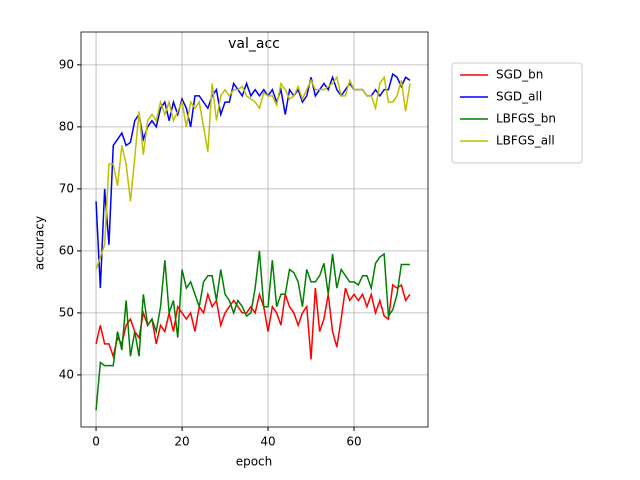 This screenshot has width=640, height=480. I want to click on legend-box, so click(517, 113).